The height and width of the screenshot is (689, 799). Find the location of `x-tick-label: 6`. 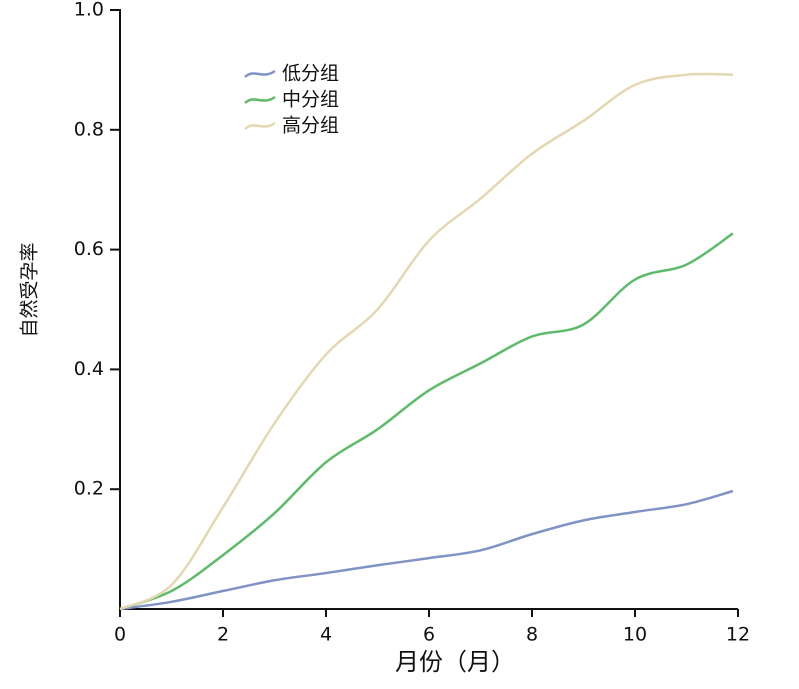

x-tick-label: 6 is located at coordinates (429, 635).